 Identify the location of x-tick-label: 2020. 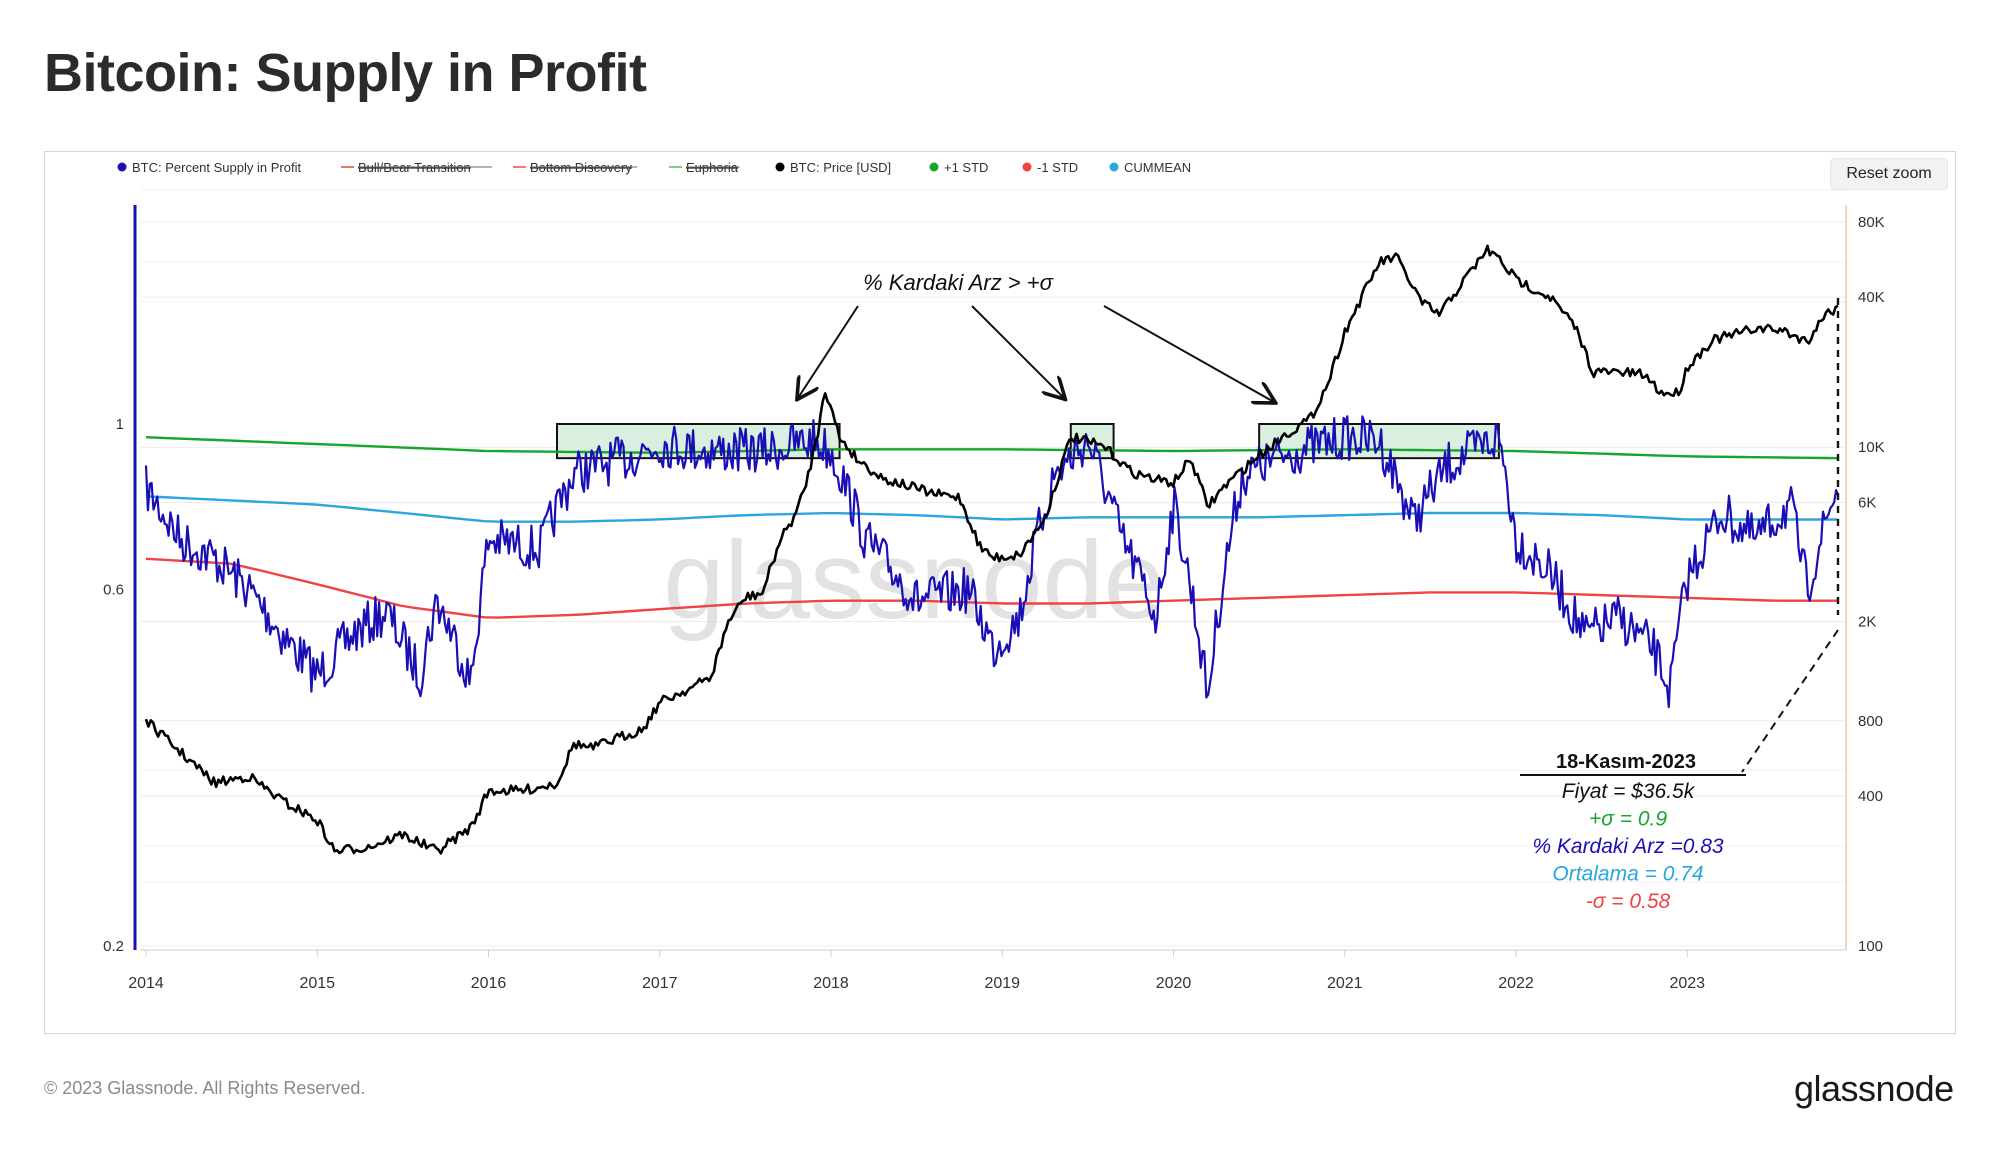
(1174, 983).